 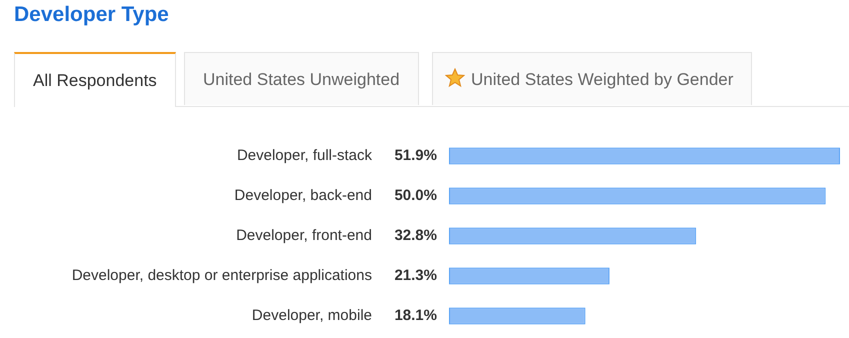 What do you see at coordinates (415, 315) in the screenshot?
I see `data-label: 18.1%` at bounding box center [415, 315].